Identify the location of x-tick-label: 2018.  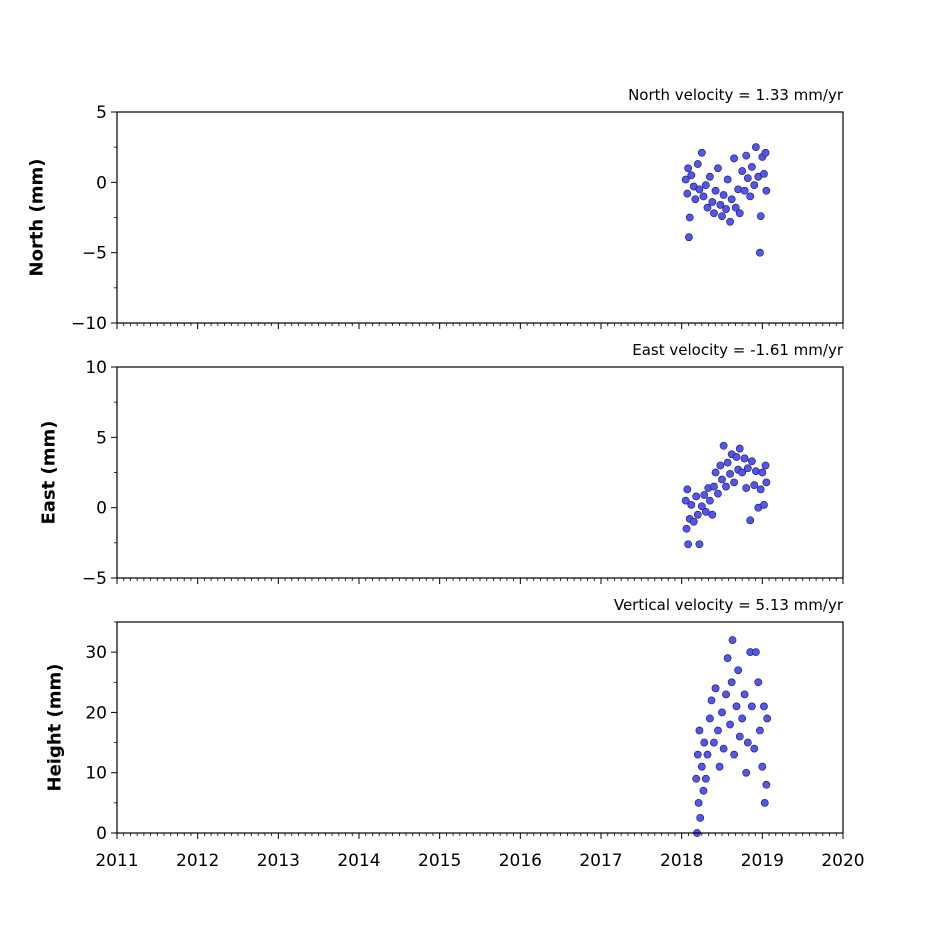
(681, 861).